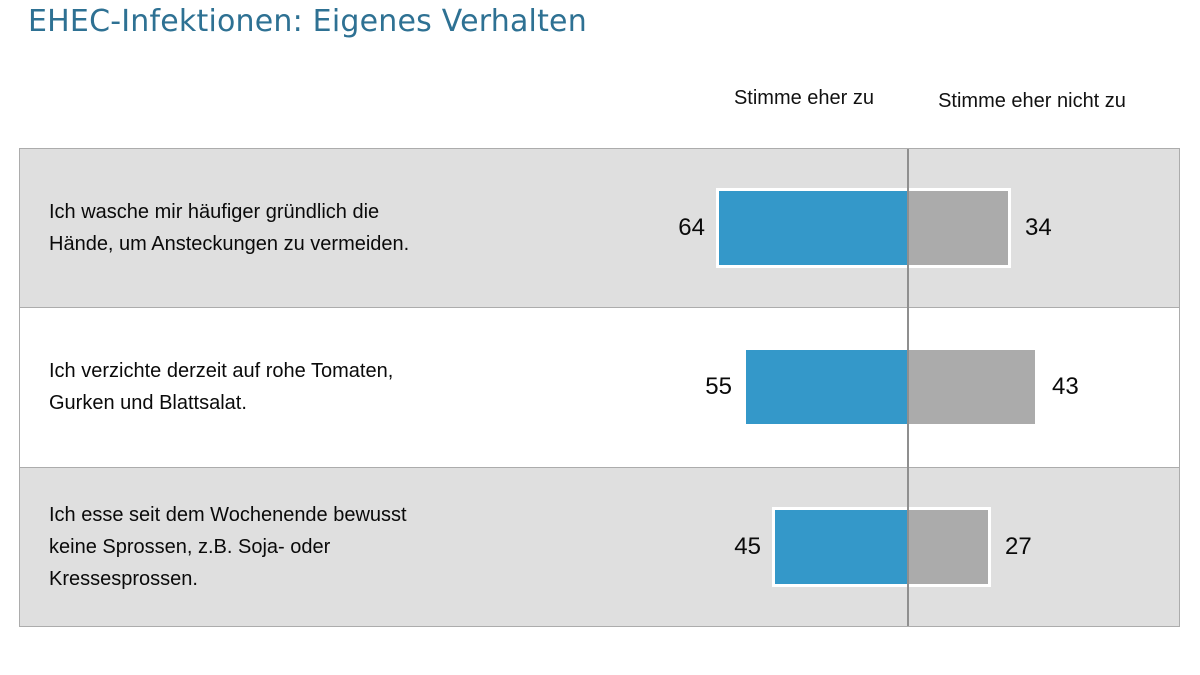 This screenshot has height=675, width=1200. Describe the element at coordinates (123, 578) in the screenshot. I see `row-label-line: Kressesprossen.` at that location.